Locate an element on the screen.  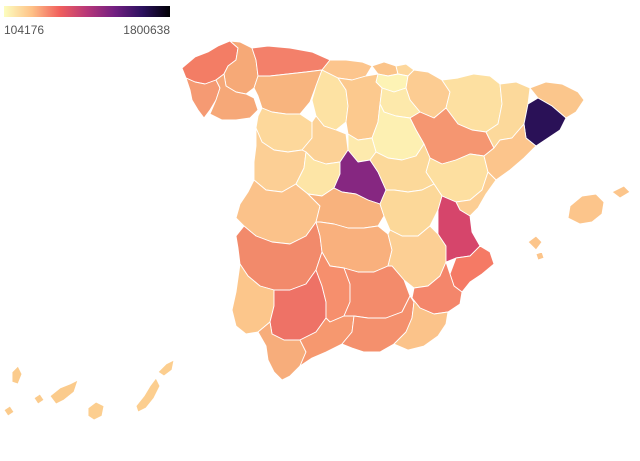
region-la-palma is located at coordinates (17, 375).